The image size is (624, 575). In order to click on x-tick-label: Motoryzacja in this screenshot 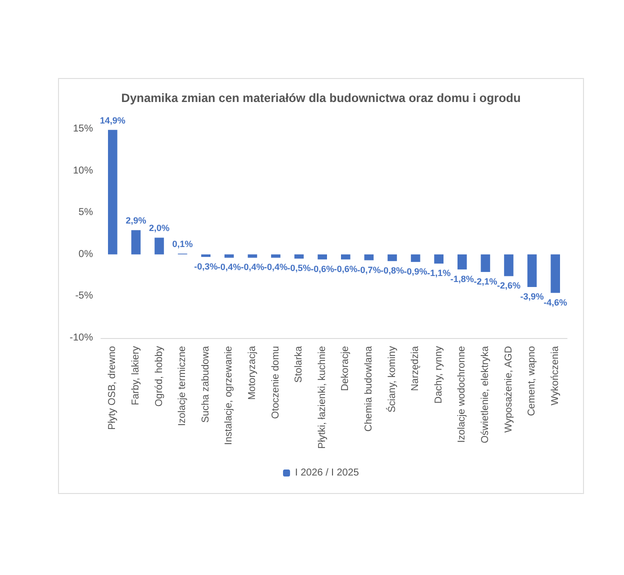, I will do `click(252, 373)`.